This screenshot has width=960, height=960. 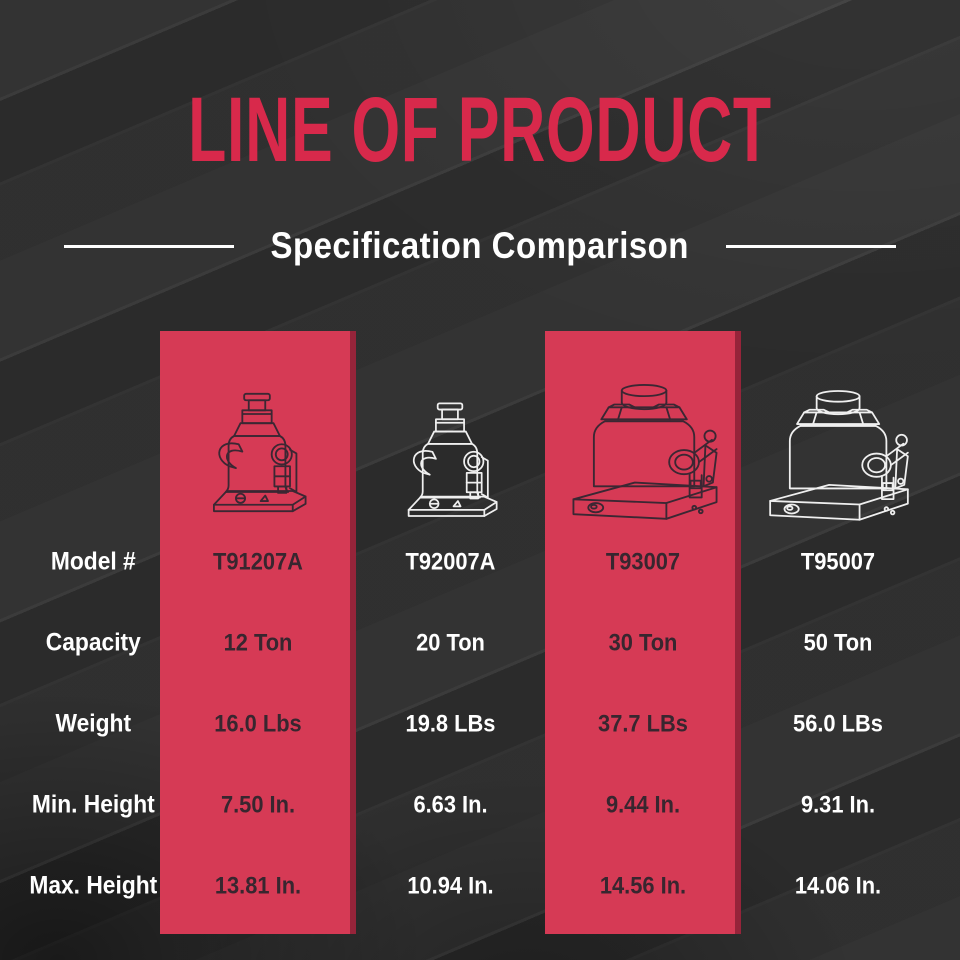 What do you see at coordinates (643, 642) in the screenshot?
I see `capacity-value-col3: 30 Ton` at bounding box center [643, 642].